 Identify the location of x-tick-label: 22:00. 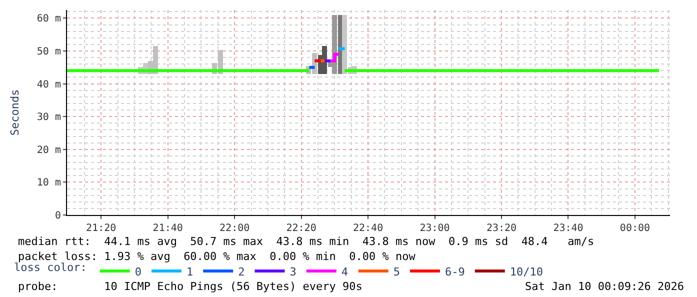
(235, 228).